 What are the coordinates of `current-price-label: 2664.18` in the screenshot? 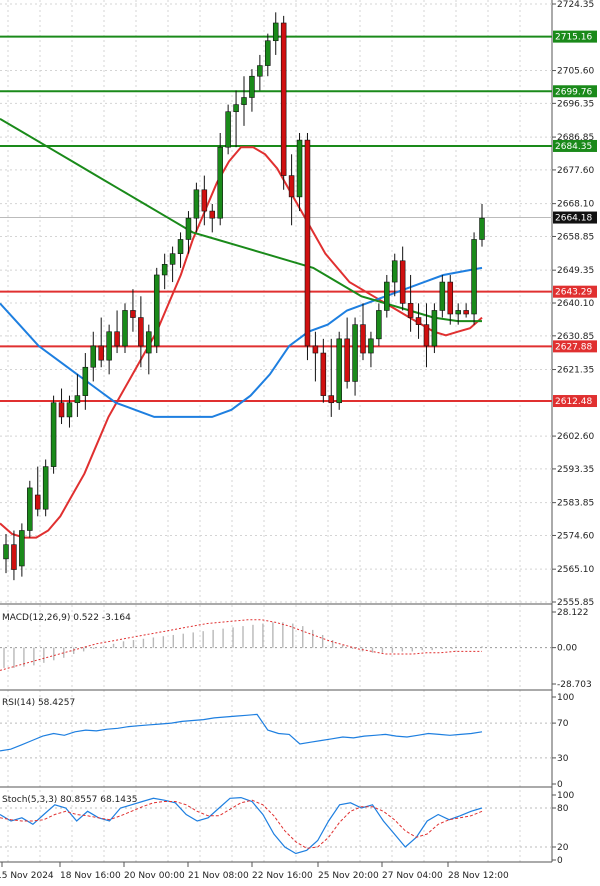 It's located at (573, 219).